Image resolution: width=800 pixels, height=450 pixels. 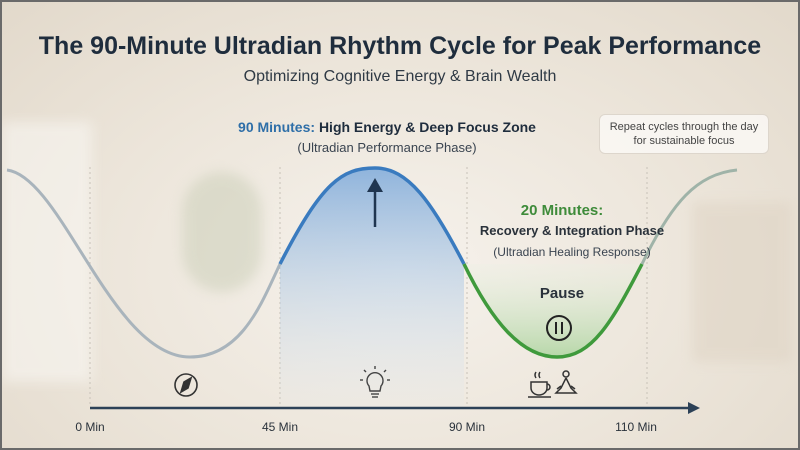 What do you see at coordinates (372, 287) in the screenshot?
I see `blue-fill` at bounding box center [372, 287].